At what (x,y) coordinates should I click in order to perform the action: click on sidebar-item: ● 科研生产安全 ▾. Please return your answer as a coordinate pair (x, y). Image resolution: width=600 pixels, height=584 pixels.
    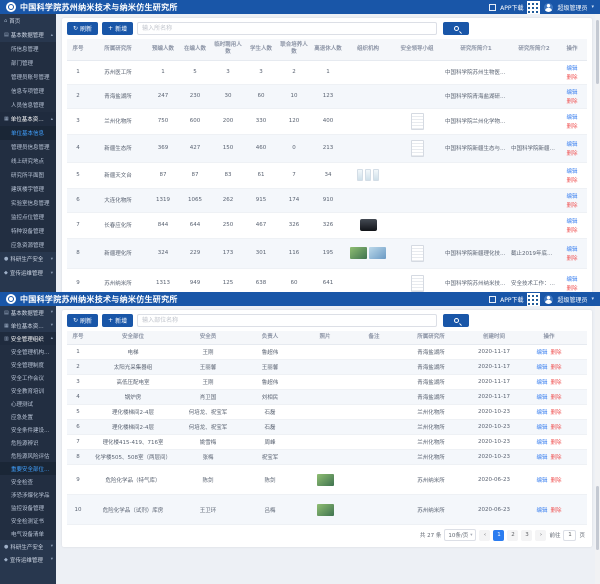
    Looking at the image, I should click on (28, 546).